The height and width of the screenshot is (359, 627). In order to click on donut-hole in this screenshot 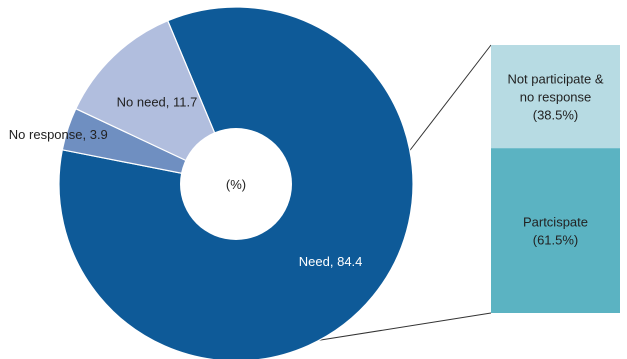, I will do `click(236, 184)`.